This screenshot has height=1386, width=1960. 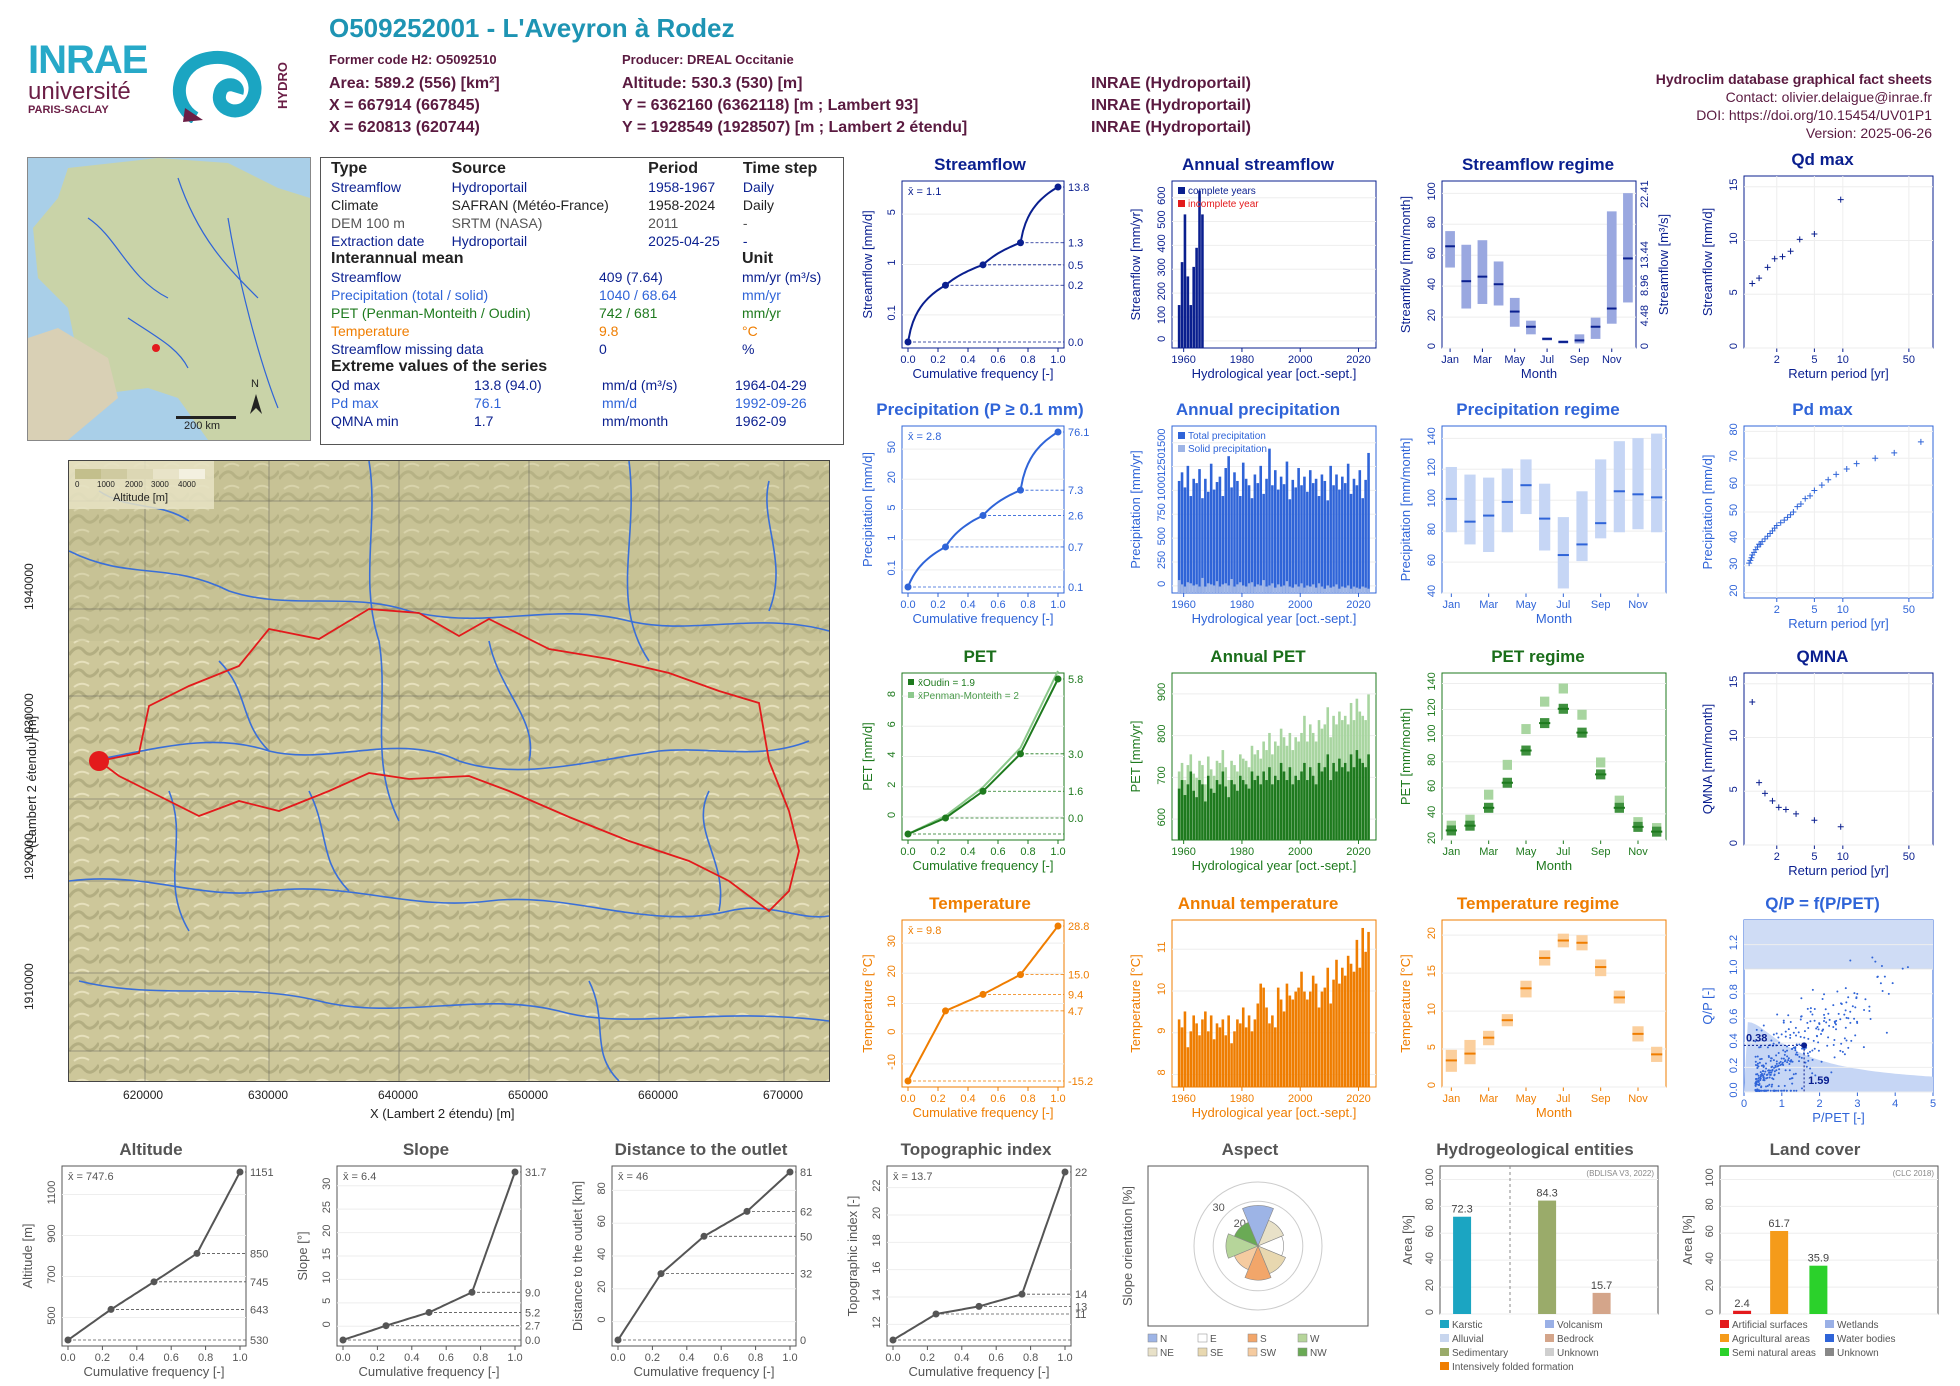 What do you see at coordinates (282, 85) in the screenshot?
I see `hydro-logo-text: HYDRO` at bounding box center [282, 85].